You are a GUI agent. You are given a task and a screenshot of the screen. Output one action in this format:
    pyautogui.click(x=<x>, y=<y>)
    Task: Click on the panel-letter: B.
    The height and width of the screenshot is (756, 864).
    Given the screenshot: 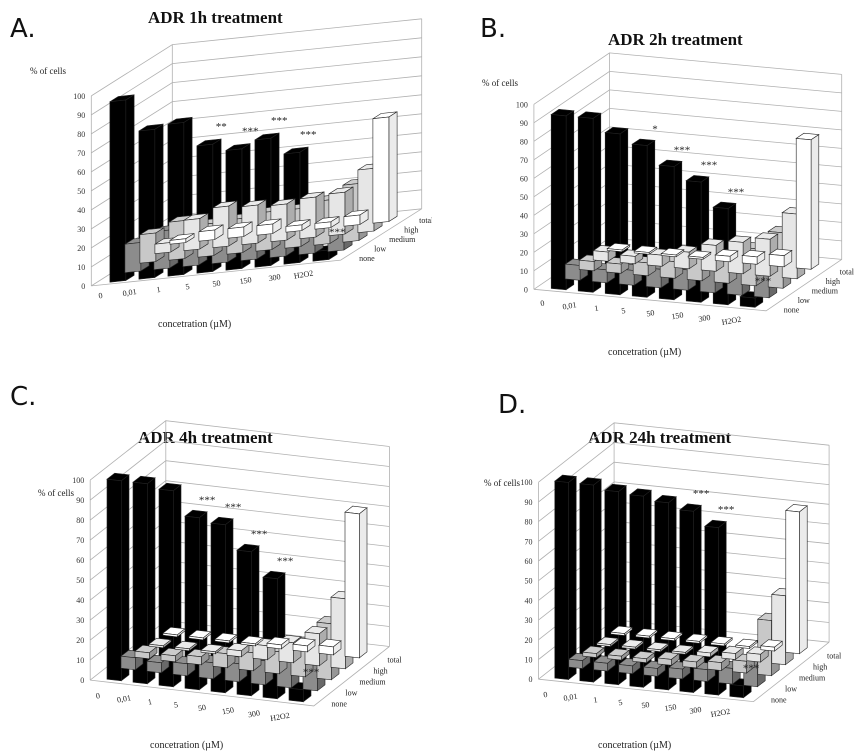 What is the action you would take?
    pyautogui.click(x=493, y=29)
    